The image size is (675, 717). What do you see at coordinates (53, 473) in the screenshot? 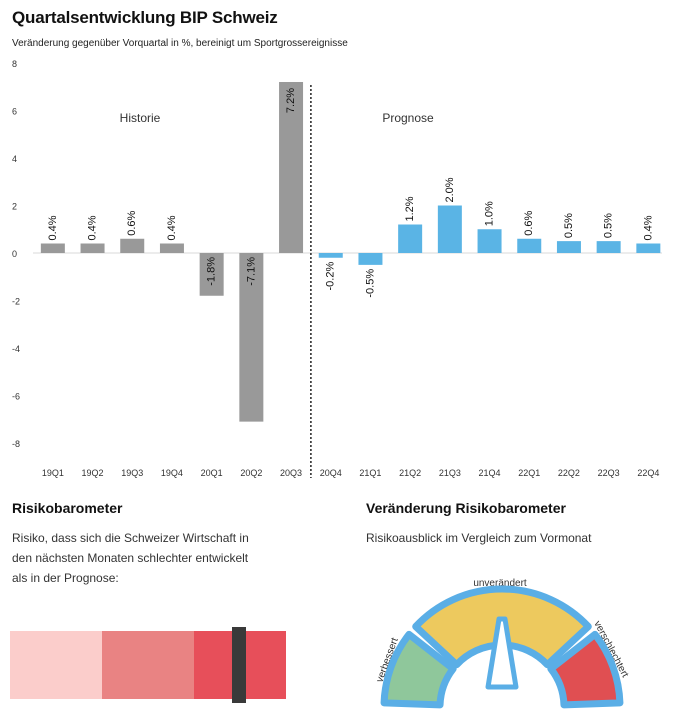
I see `x-tick-label: 19Q1` at bounding box center [53, 473].